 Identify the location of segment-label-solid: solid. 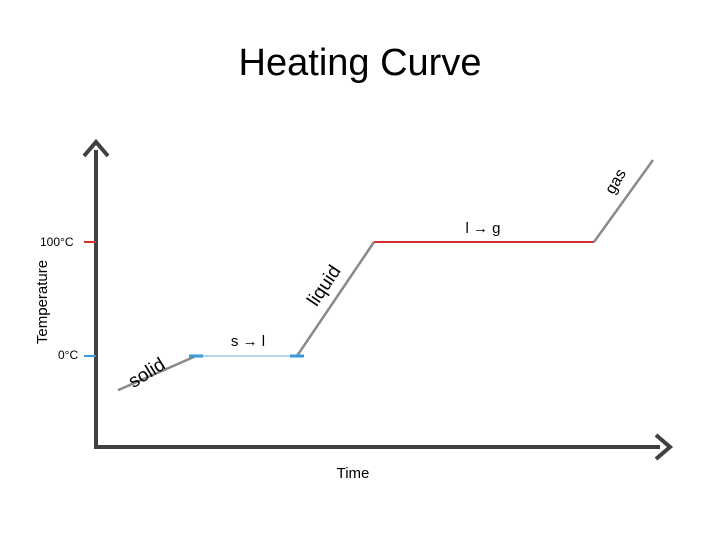
(147, 373).